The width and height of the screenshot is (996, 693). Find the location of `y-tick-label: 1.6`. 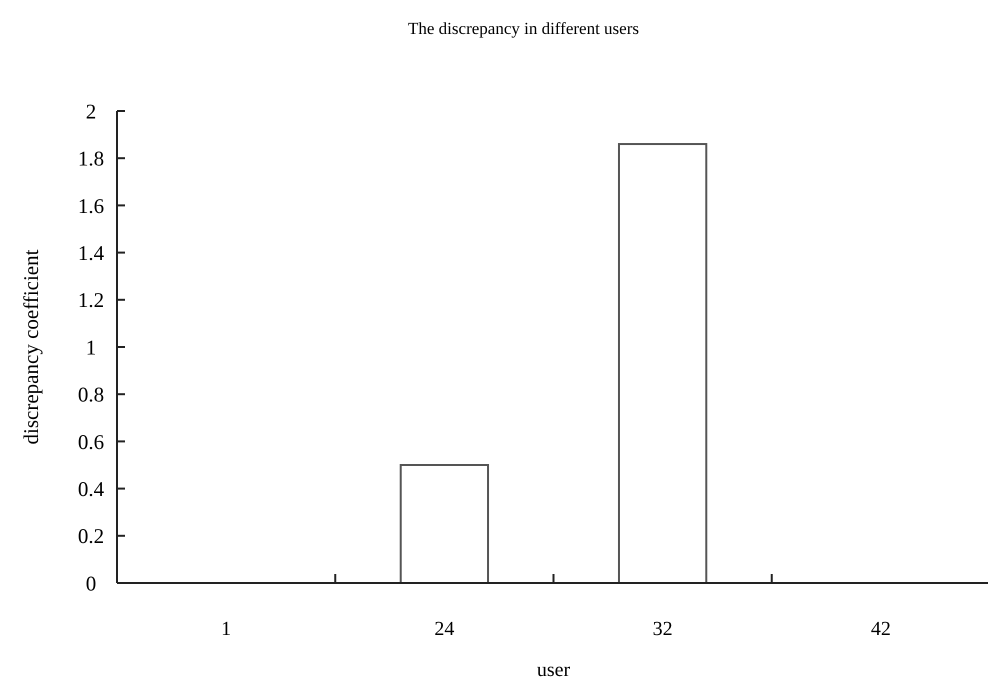

y-tick-label: 1.6 is located at coordinates (91, 206).